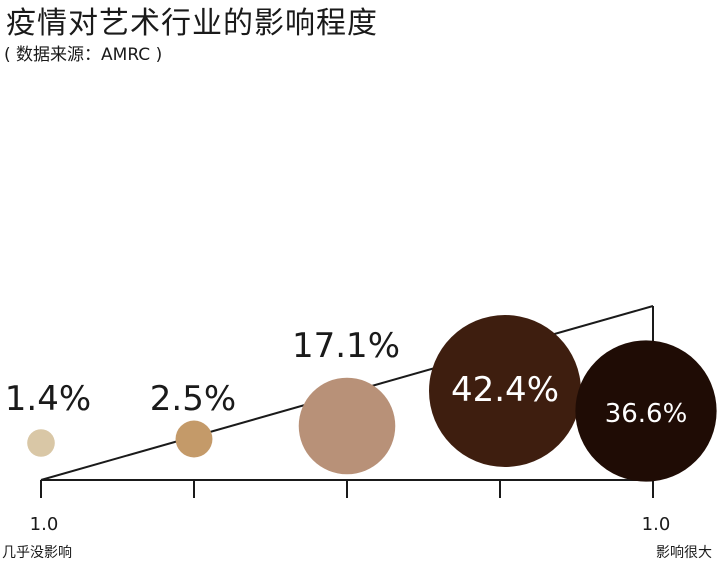  I want to click on chart-subtitle: ( 数据来源：AMRC ), so click(83, 55).